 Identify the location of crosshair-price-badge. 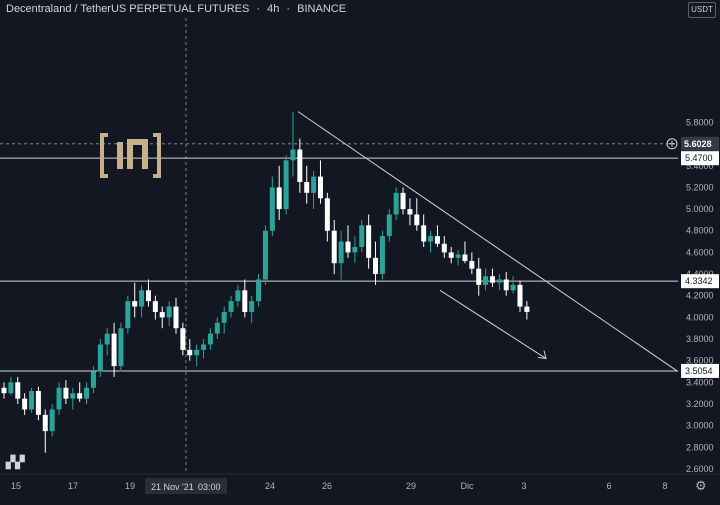
(700, 143).